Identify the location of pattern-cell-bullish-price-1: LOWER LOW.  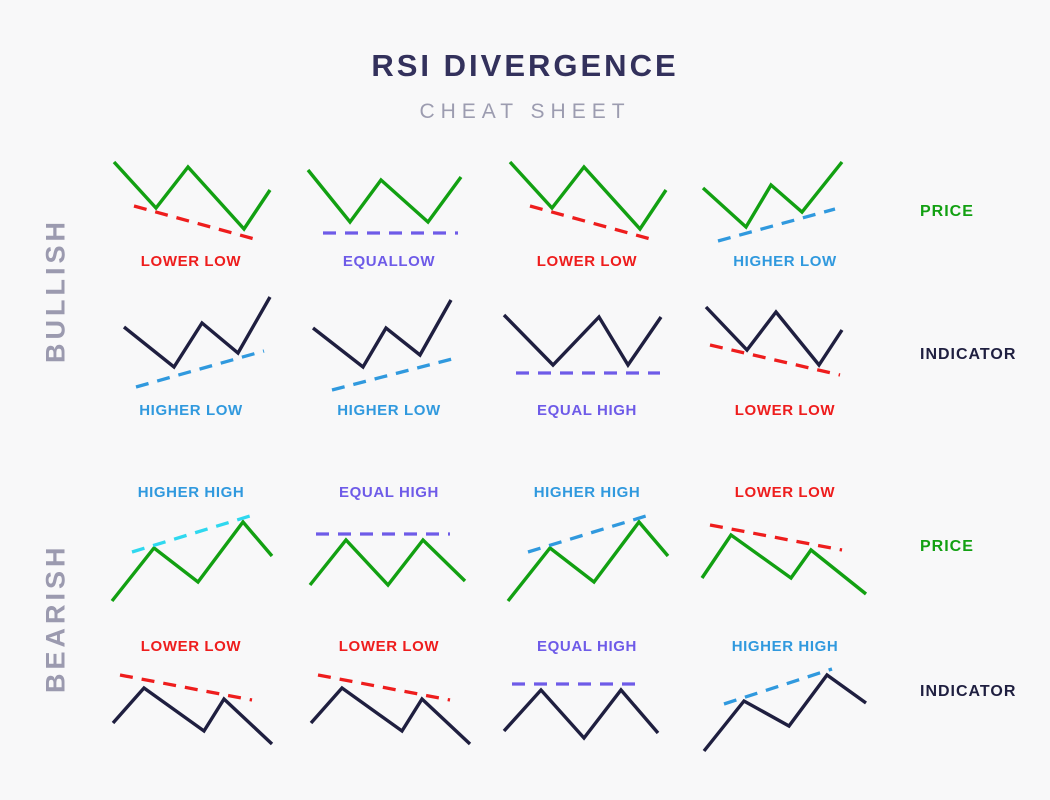
(191, 211).